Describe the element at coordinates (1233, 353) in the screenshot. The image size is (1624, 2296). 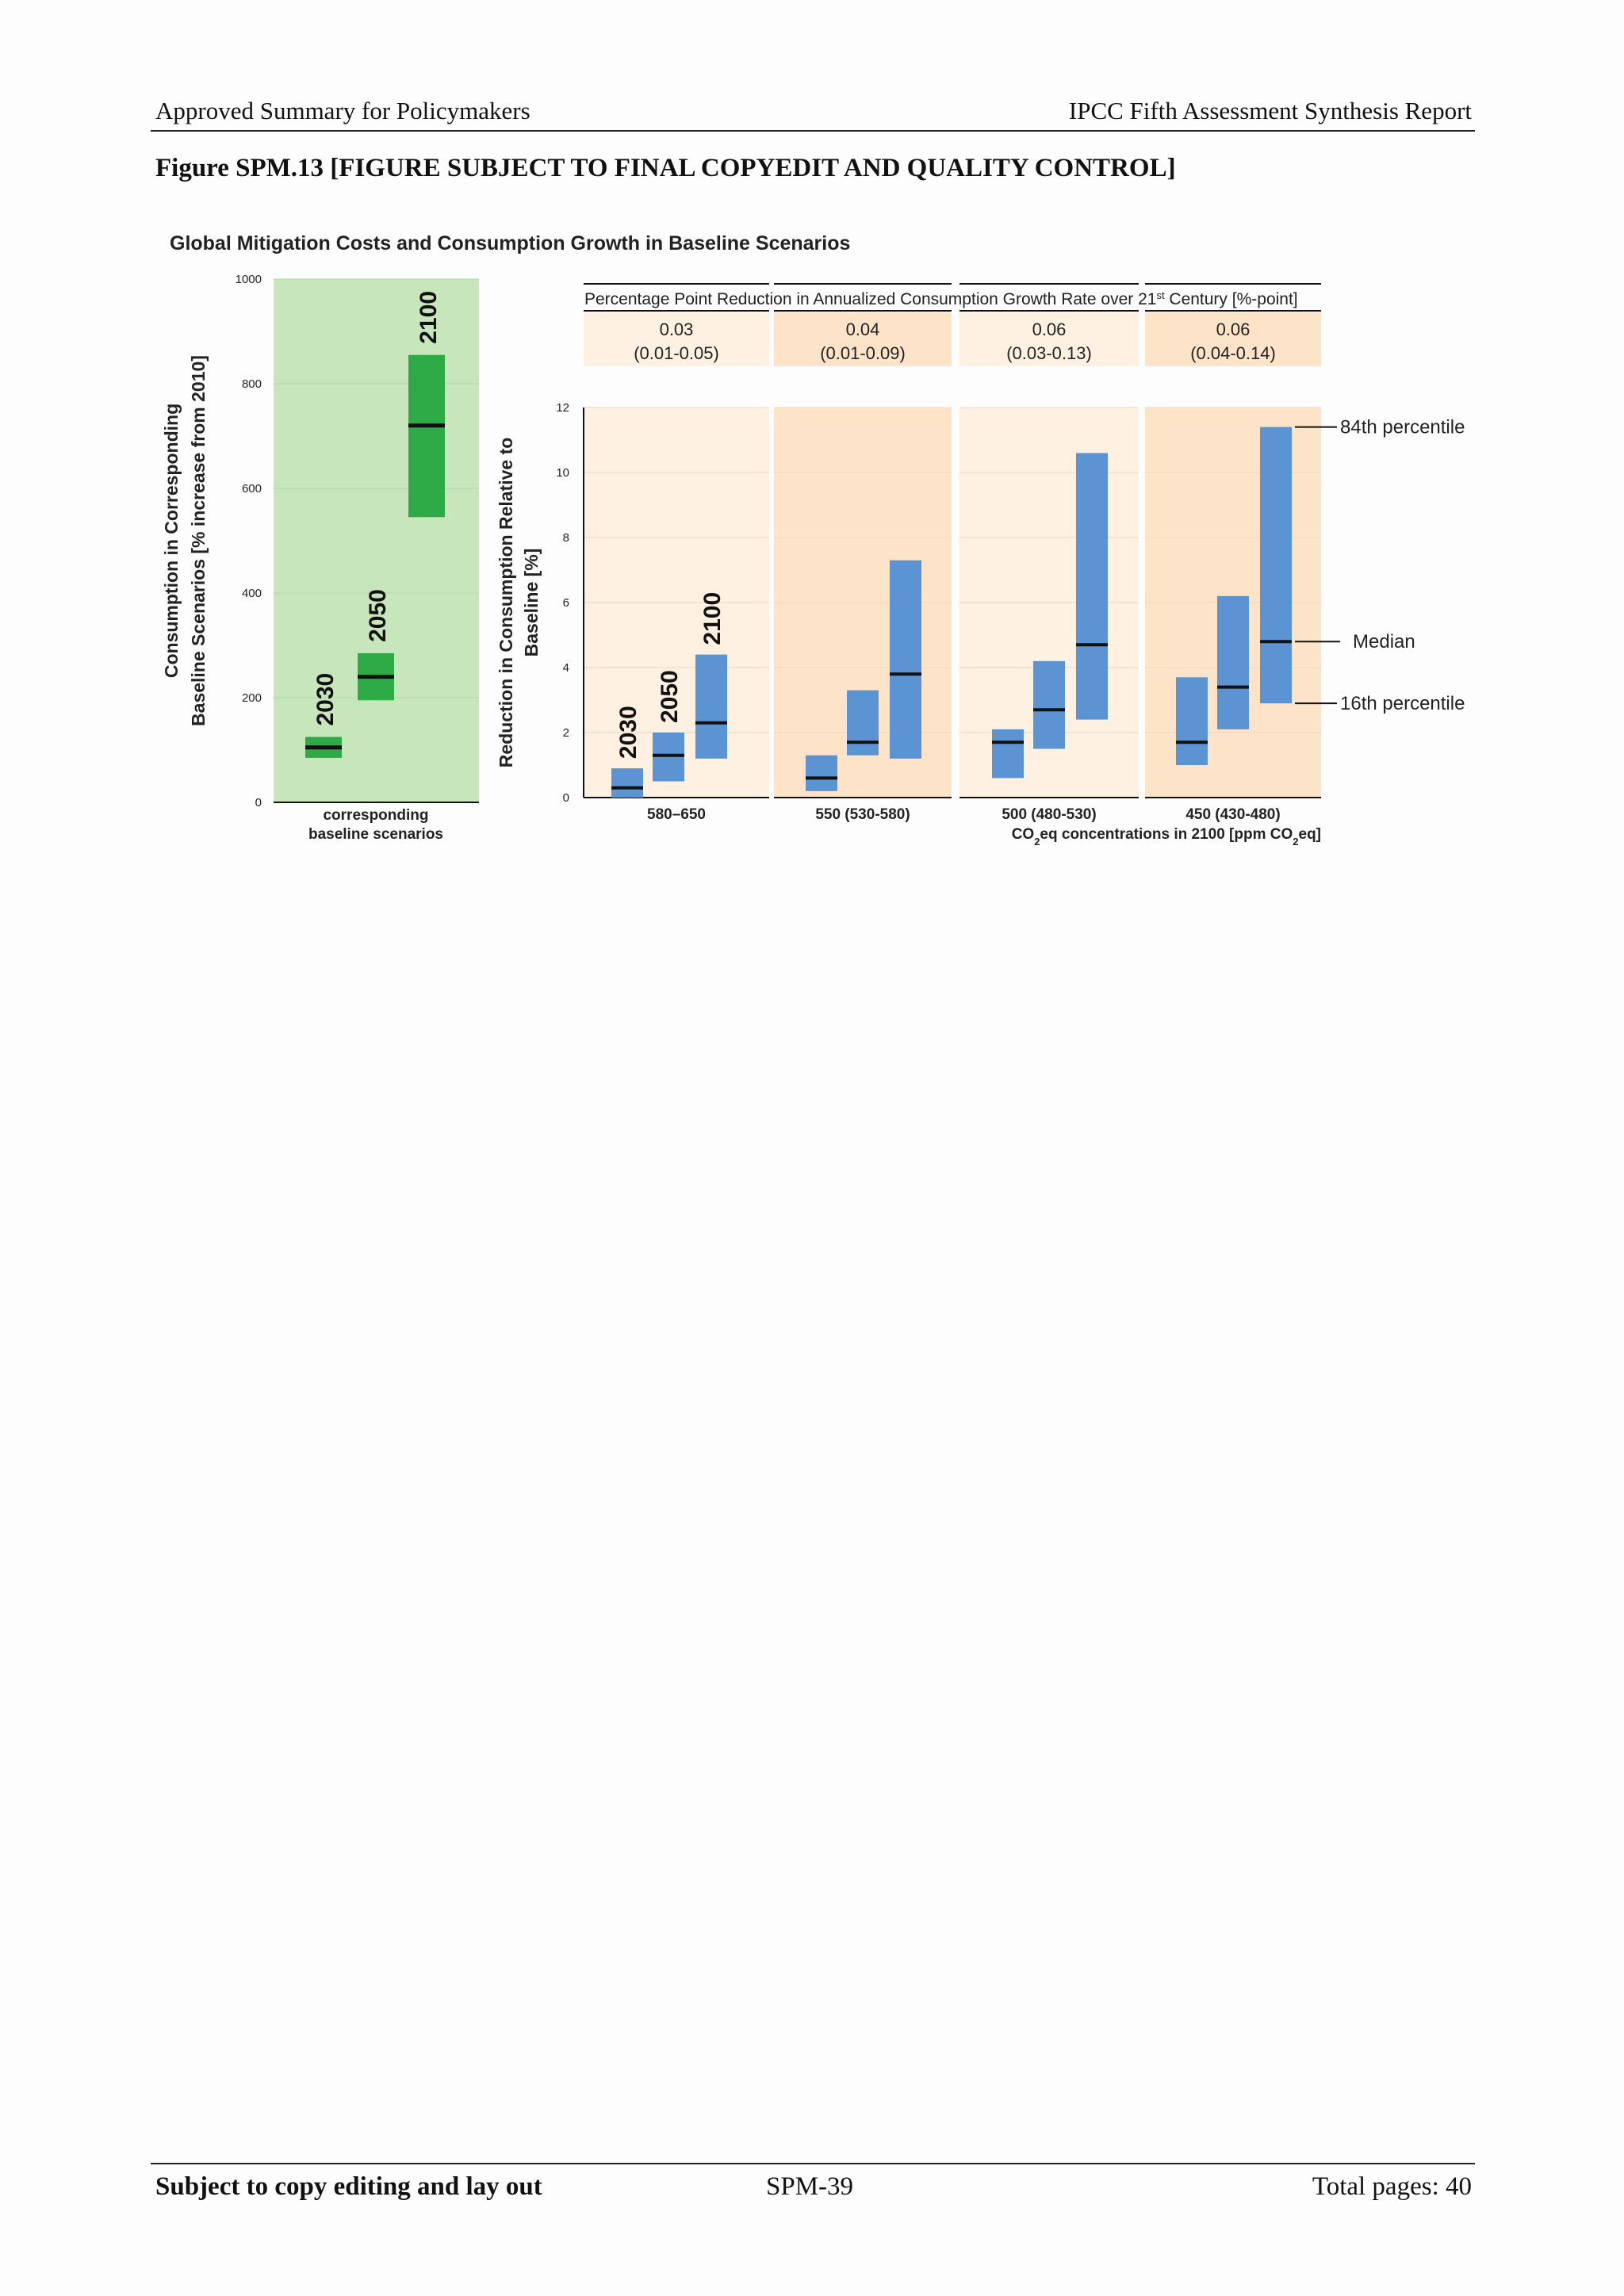
I see `growth-rate-range: (0.04-0.14)` at that location.